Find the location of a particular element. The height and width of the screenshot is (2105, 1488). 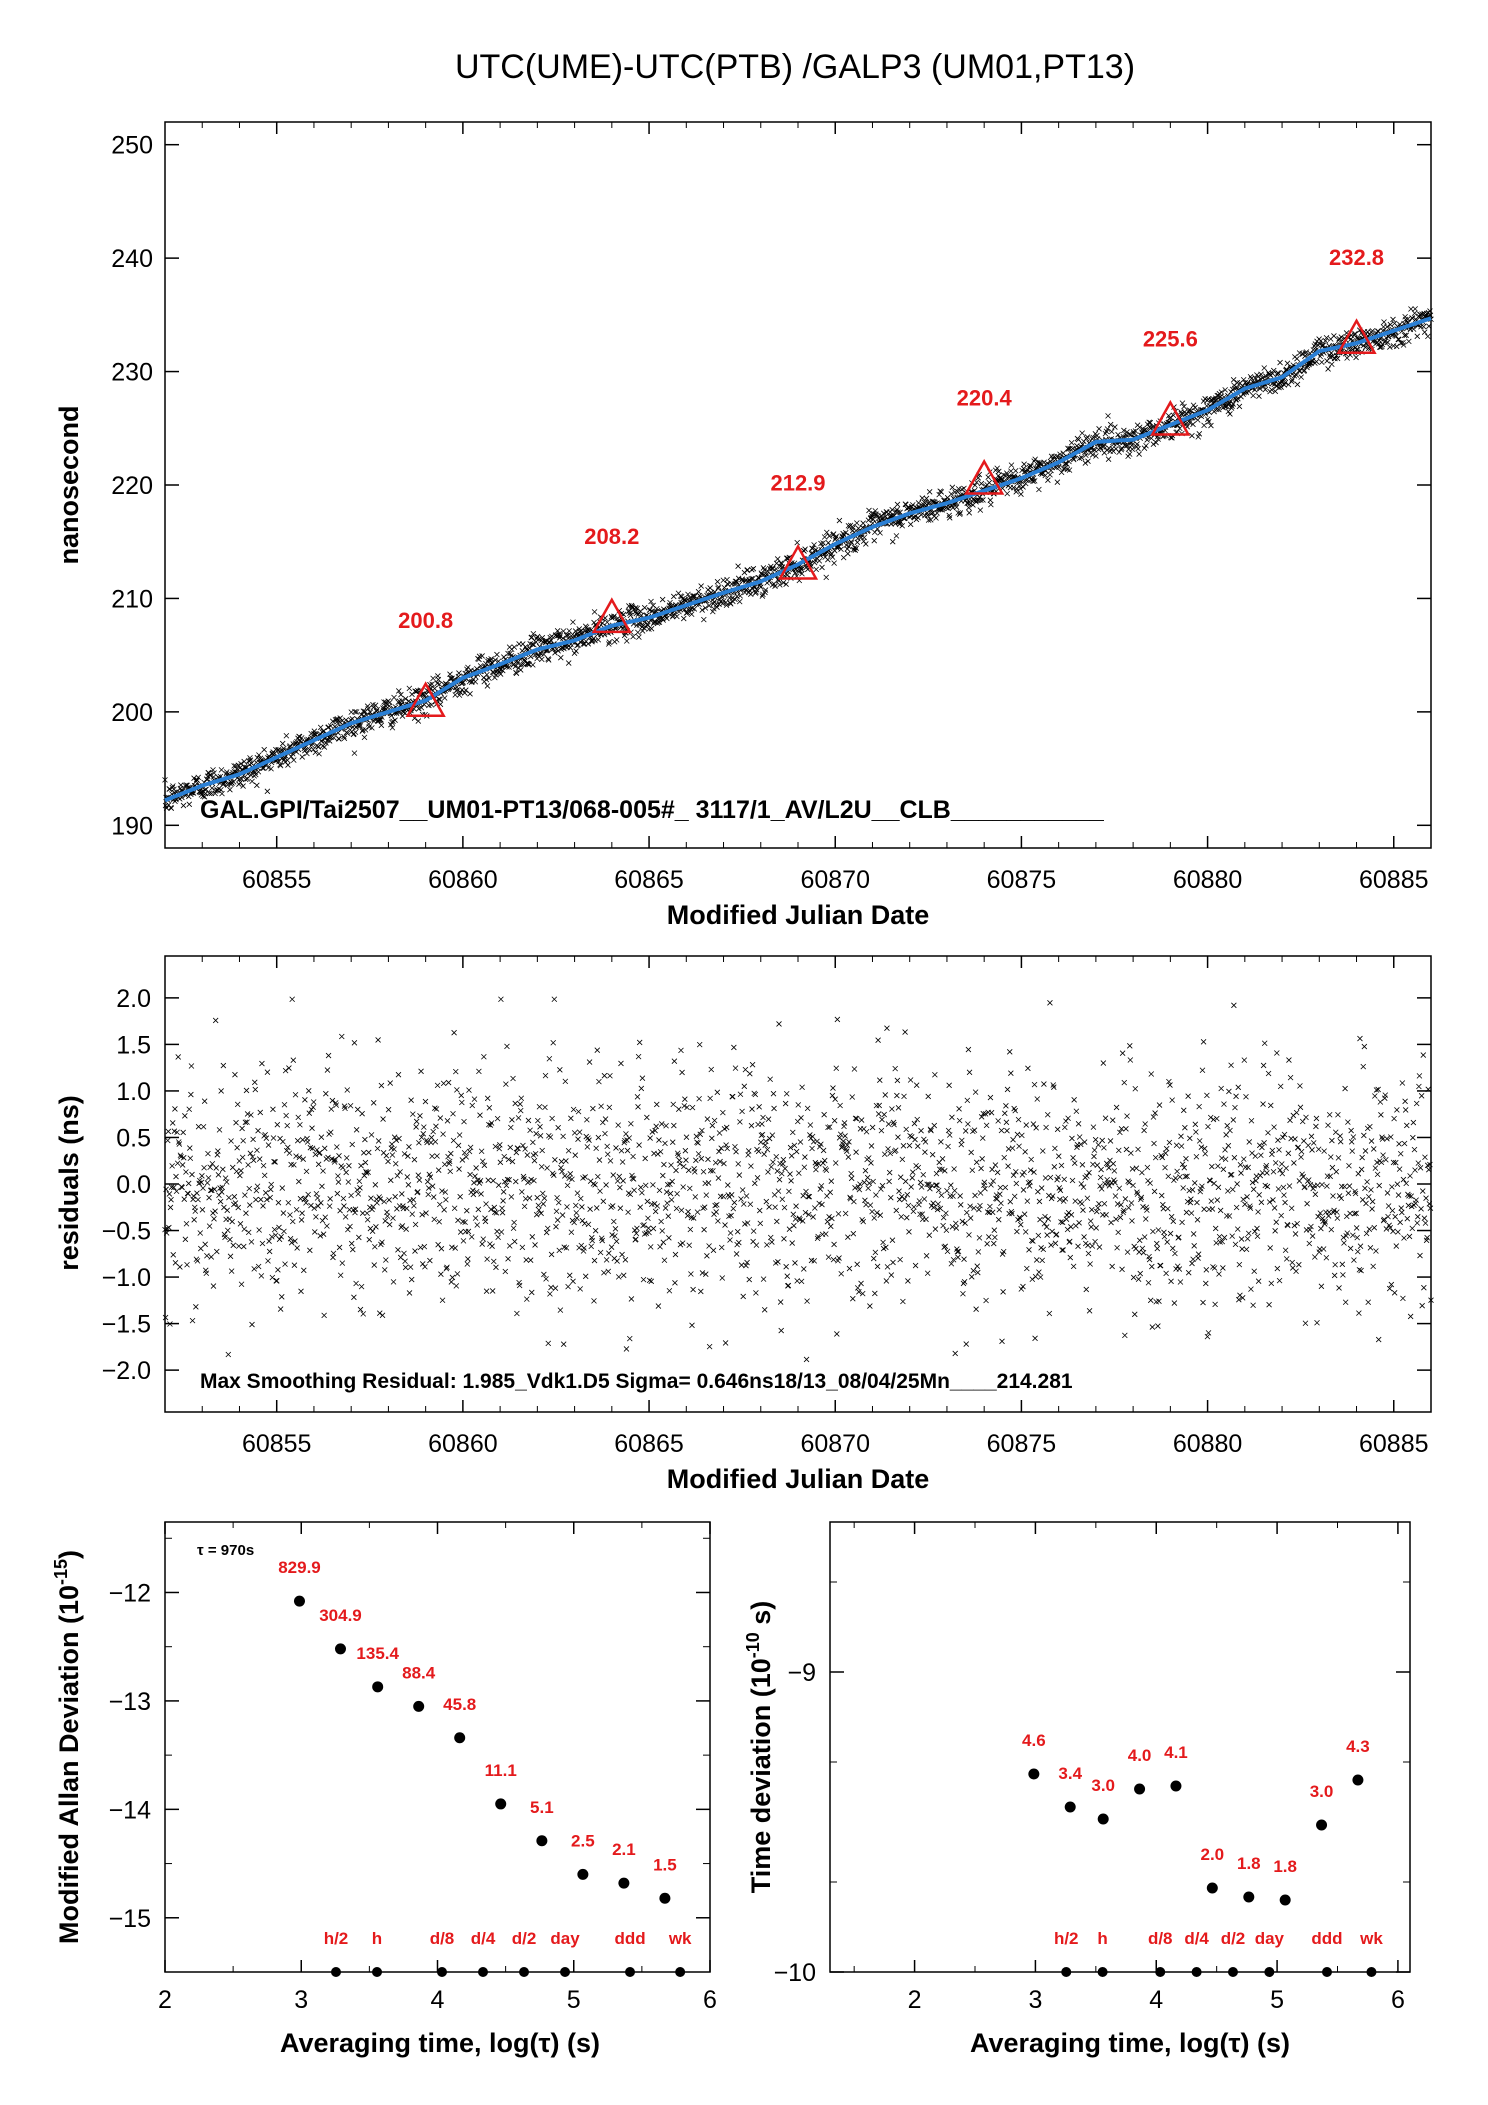

offset-marker-label: 208.2 is located at coordinates (611, 536).